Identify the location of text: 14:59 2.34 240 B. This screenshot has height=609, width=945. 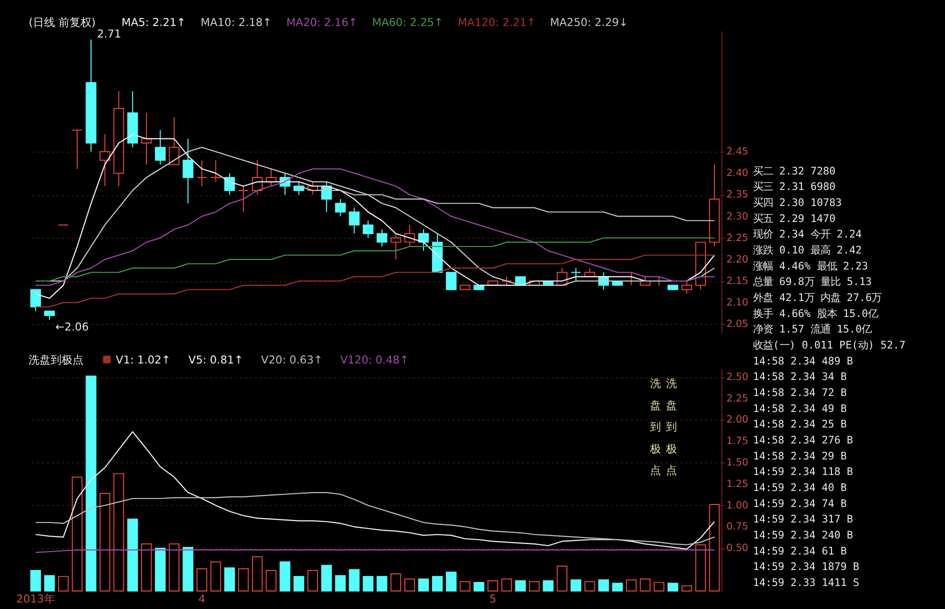
(803, 536).